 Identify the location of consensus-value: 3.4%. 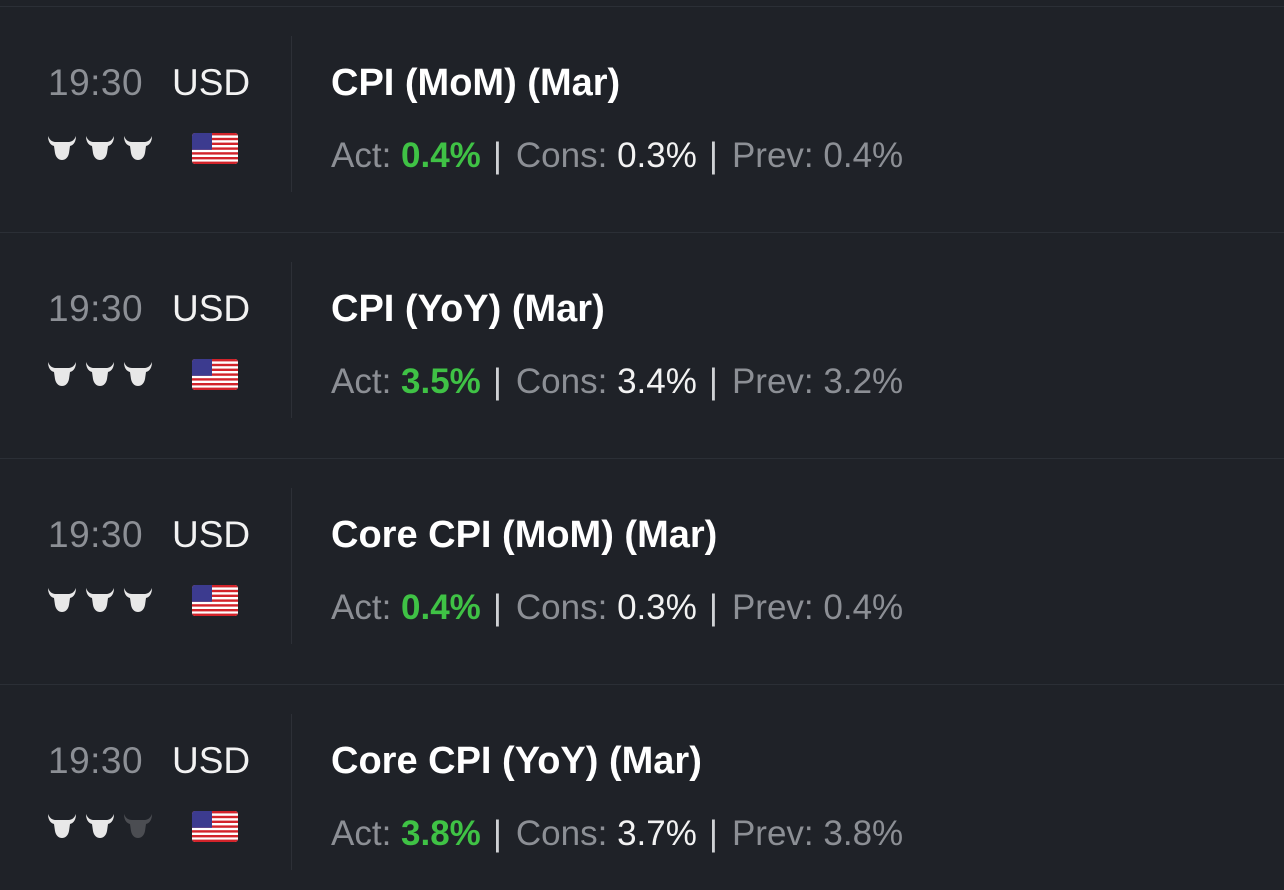
(657, 381).